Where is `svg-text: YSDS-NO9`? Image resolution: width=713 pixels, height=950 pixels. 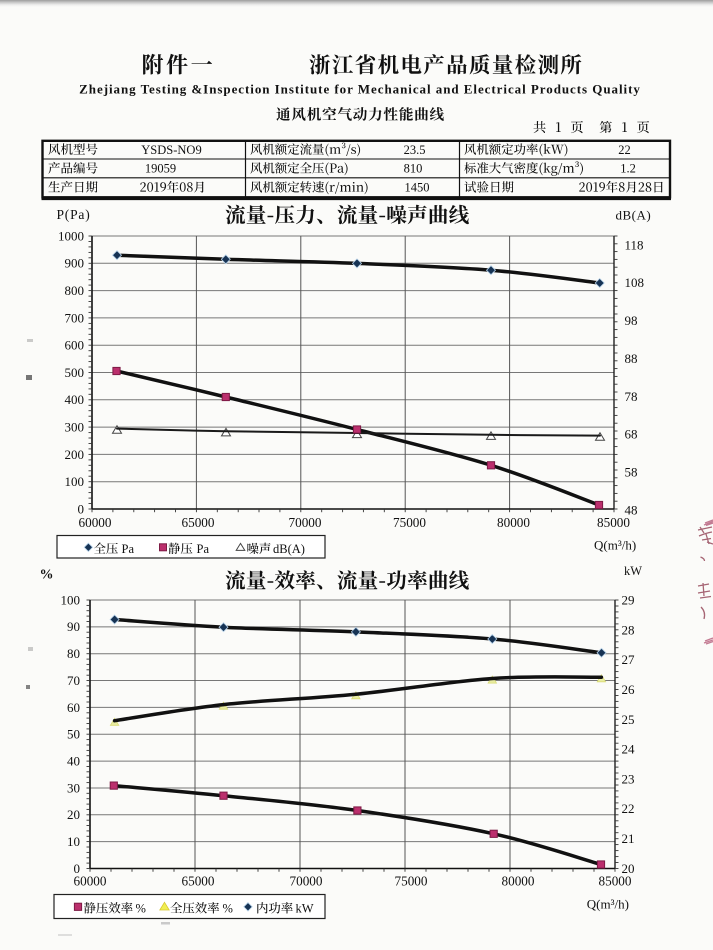 svg-text: YSDS-NO9 is located at coordinates (171, 150).